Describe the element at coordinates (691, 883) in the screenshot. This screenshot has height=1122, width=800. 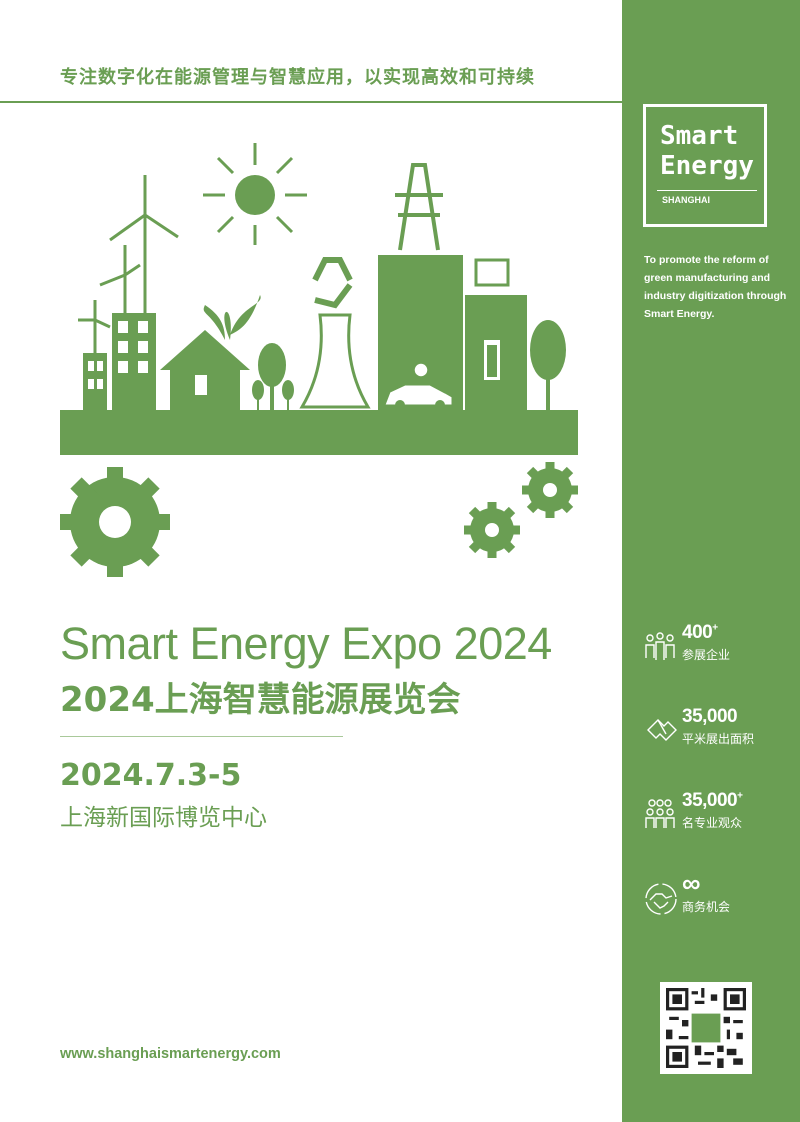
I see `stat-value: ∞` at that location.